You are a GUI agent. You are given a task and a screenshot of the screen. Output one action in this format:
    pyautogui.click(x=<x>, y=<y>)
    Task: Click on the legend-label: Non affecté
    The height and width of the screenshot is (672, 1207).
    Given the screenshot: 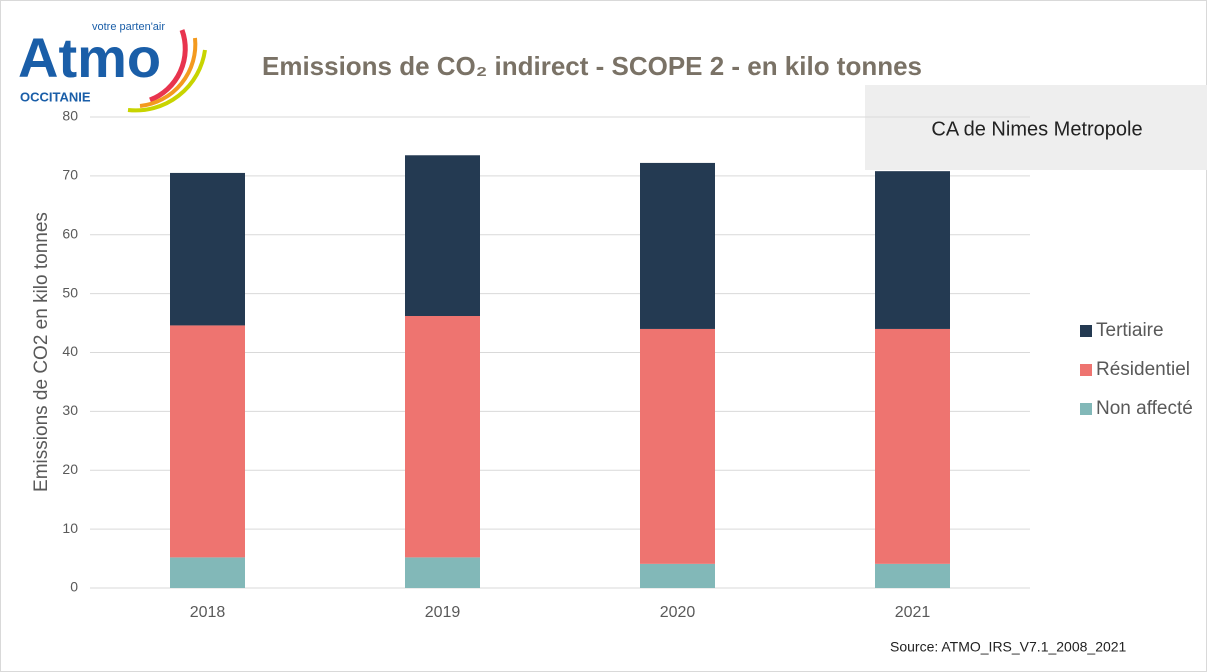 What is the action you would take?
    pyautogui.click(x=1144, y=408)
    